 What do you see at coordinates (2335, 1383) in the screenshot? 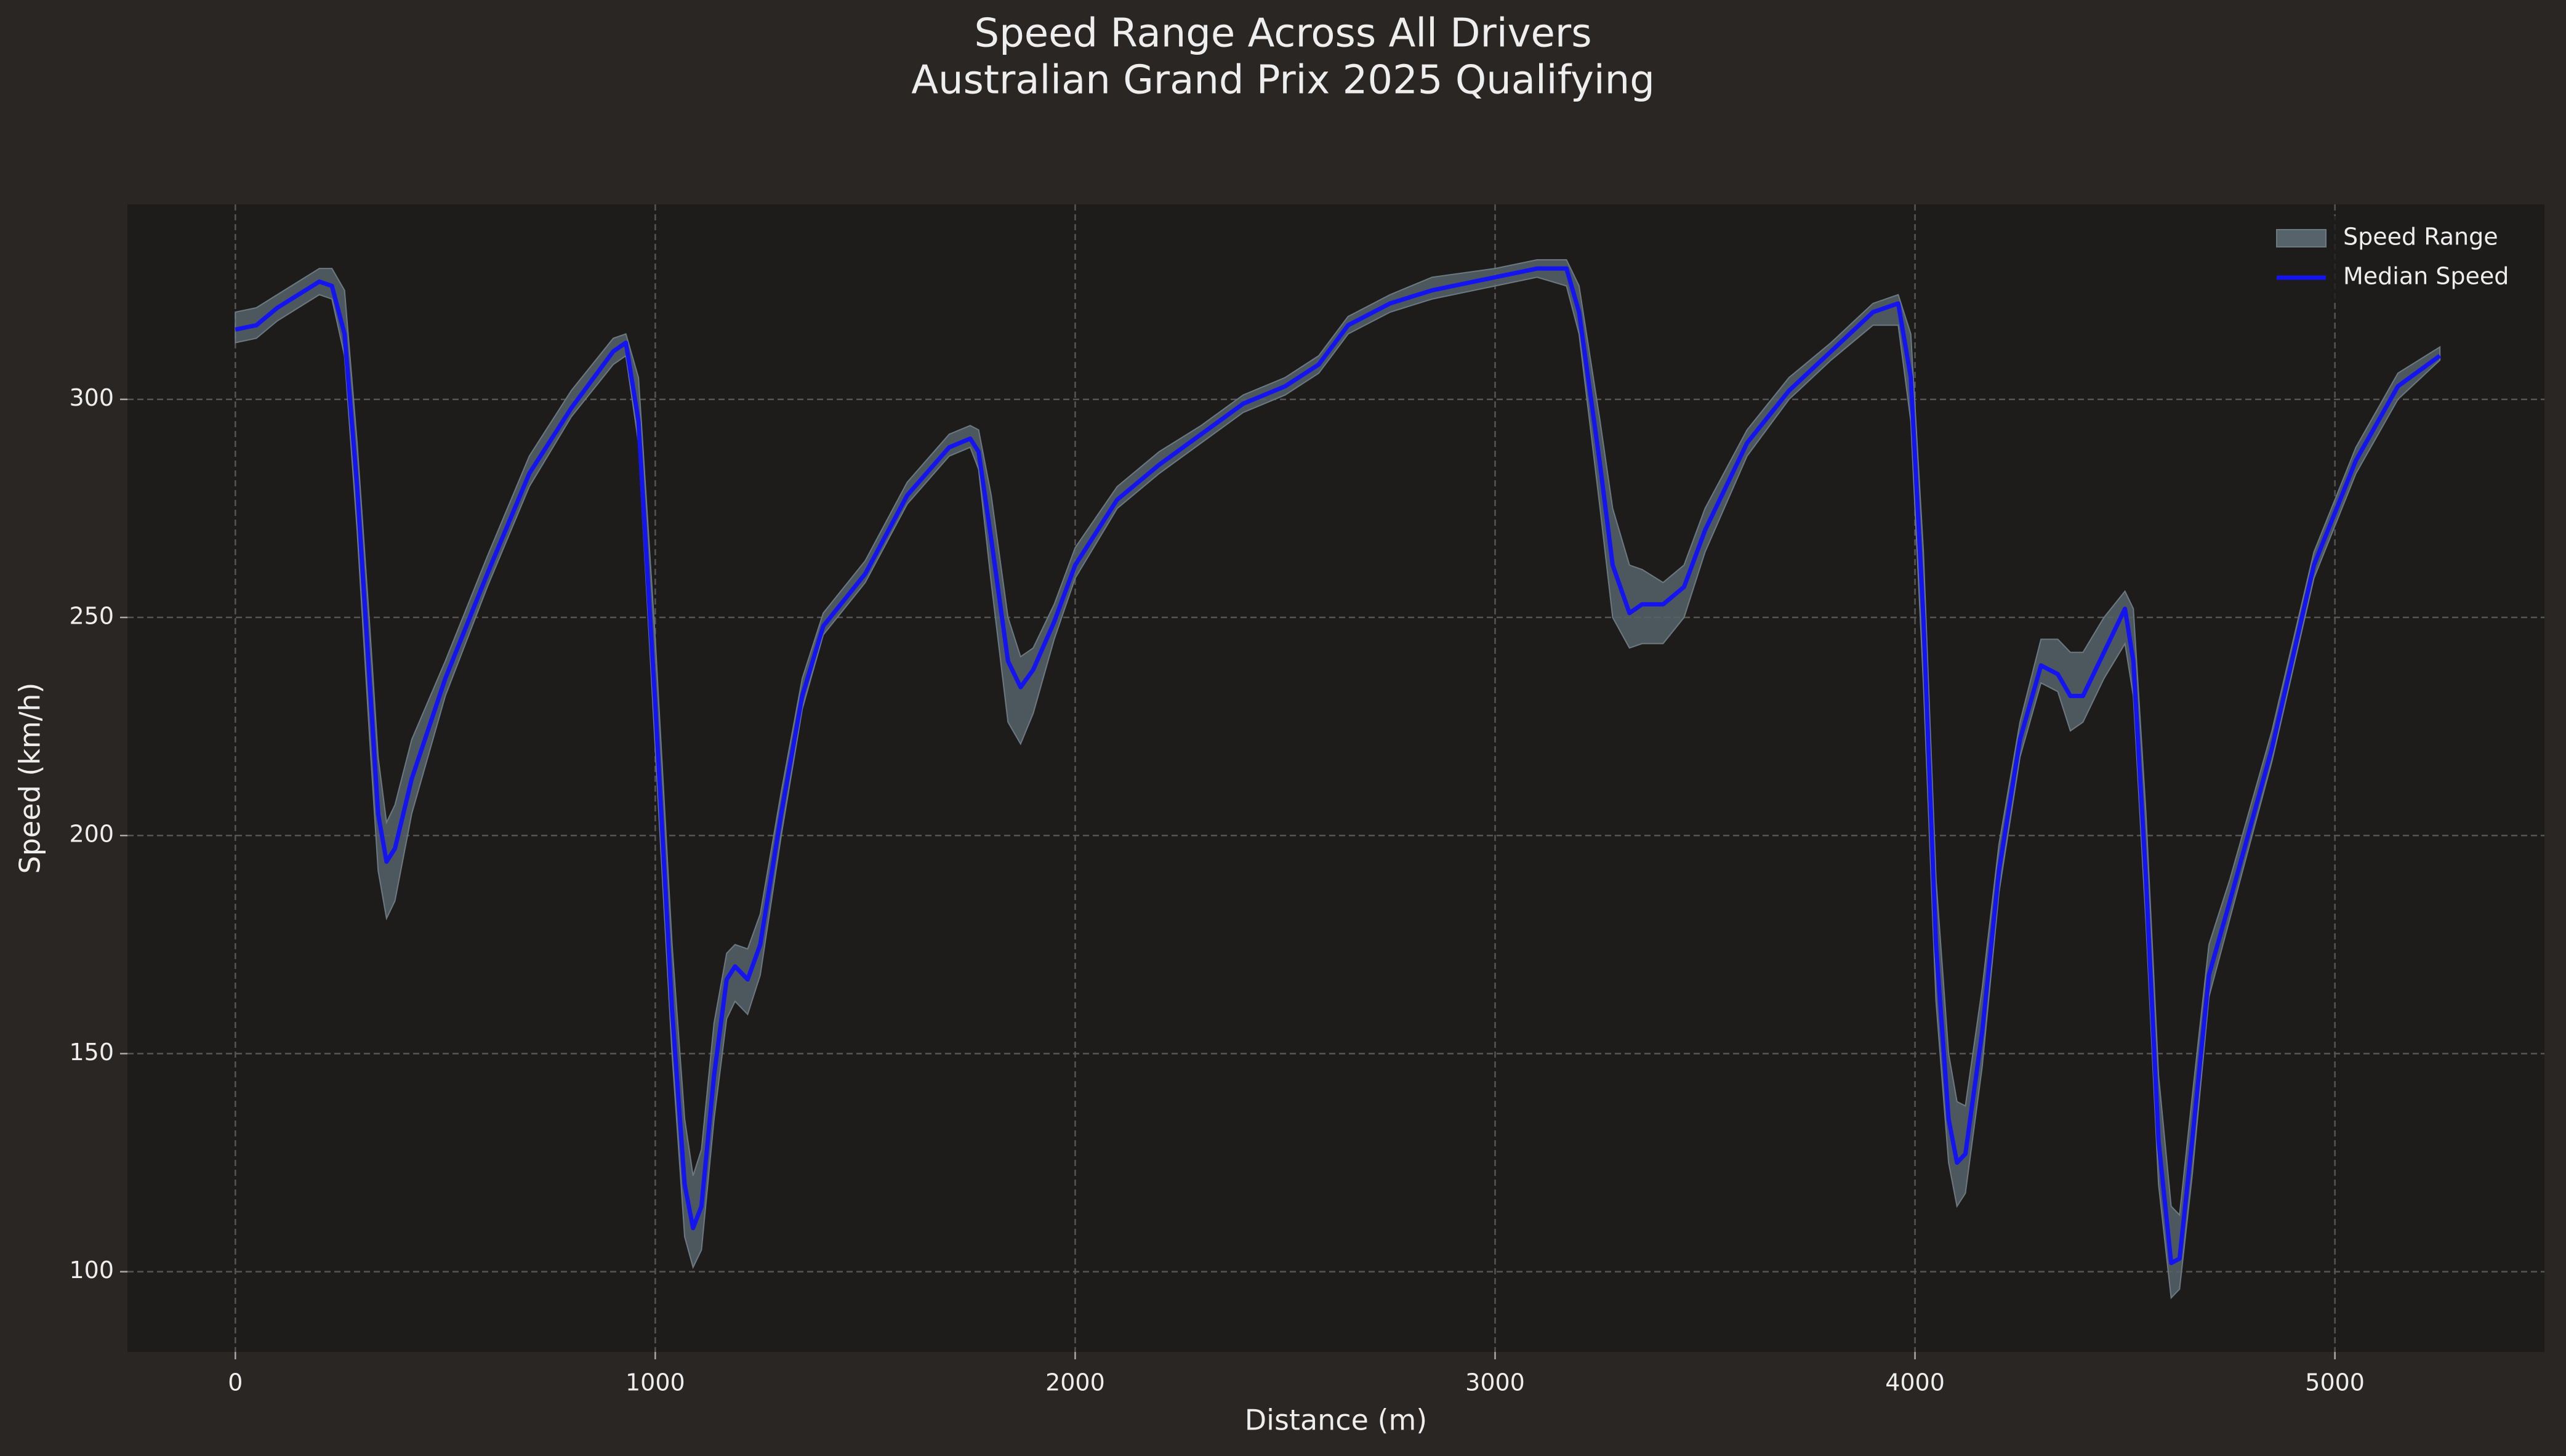
I see `x-tick-label: 5000` at bounding box center [2335, 1383].